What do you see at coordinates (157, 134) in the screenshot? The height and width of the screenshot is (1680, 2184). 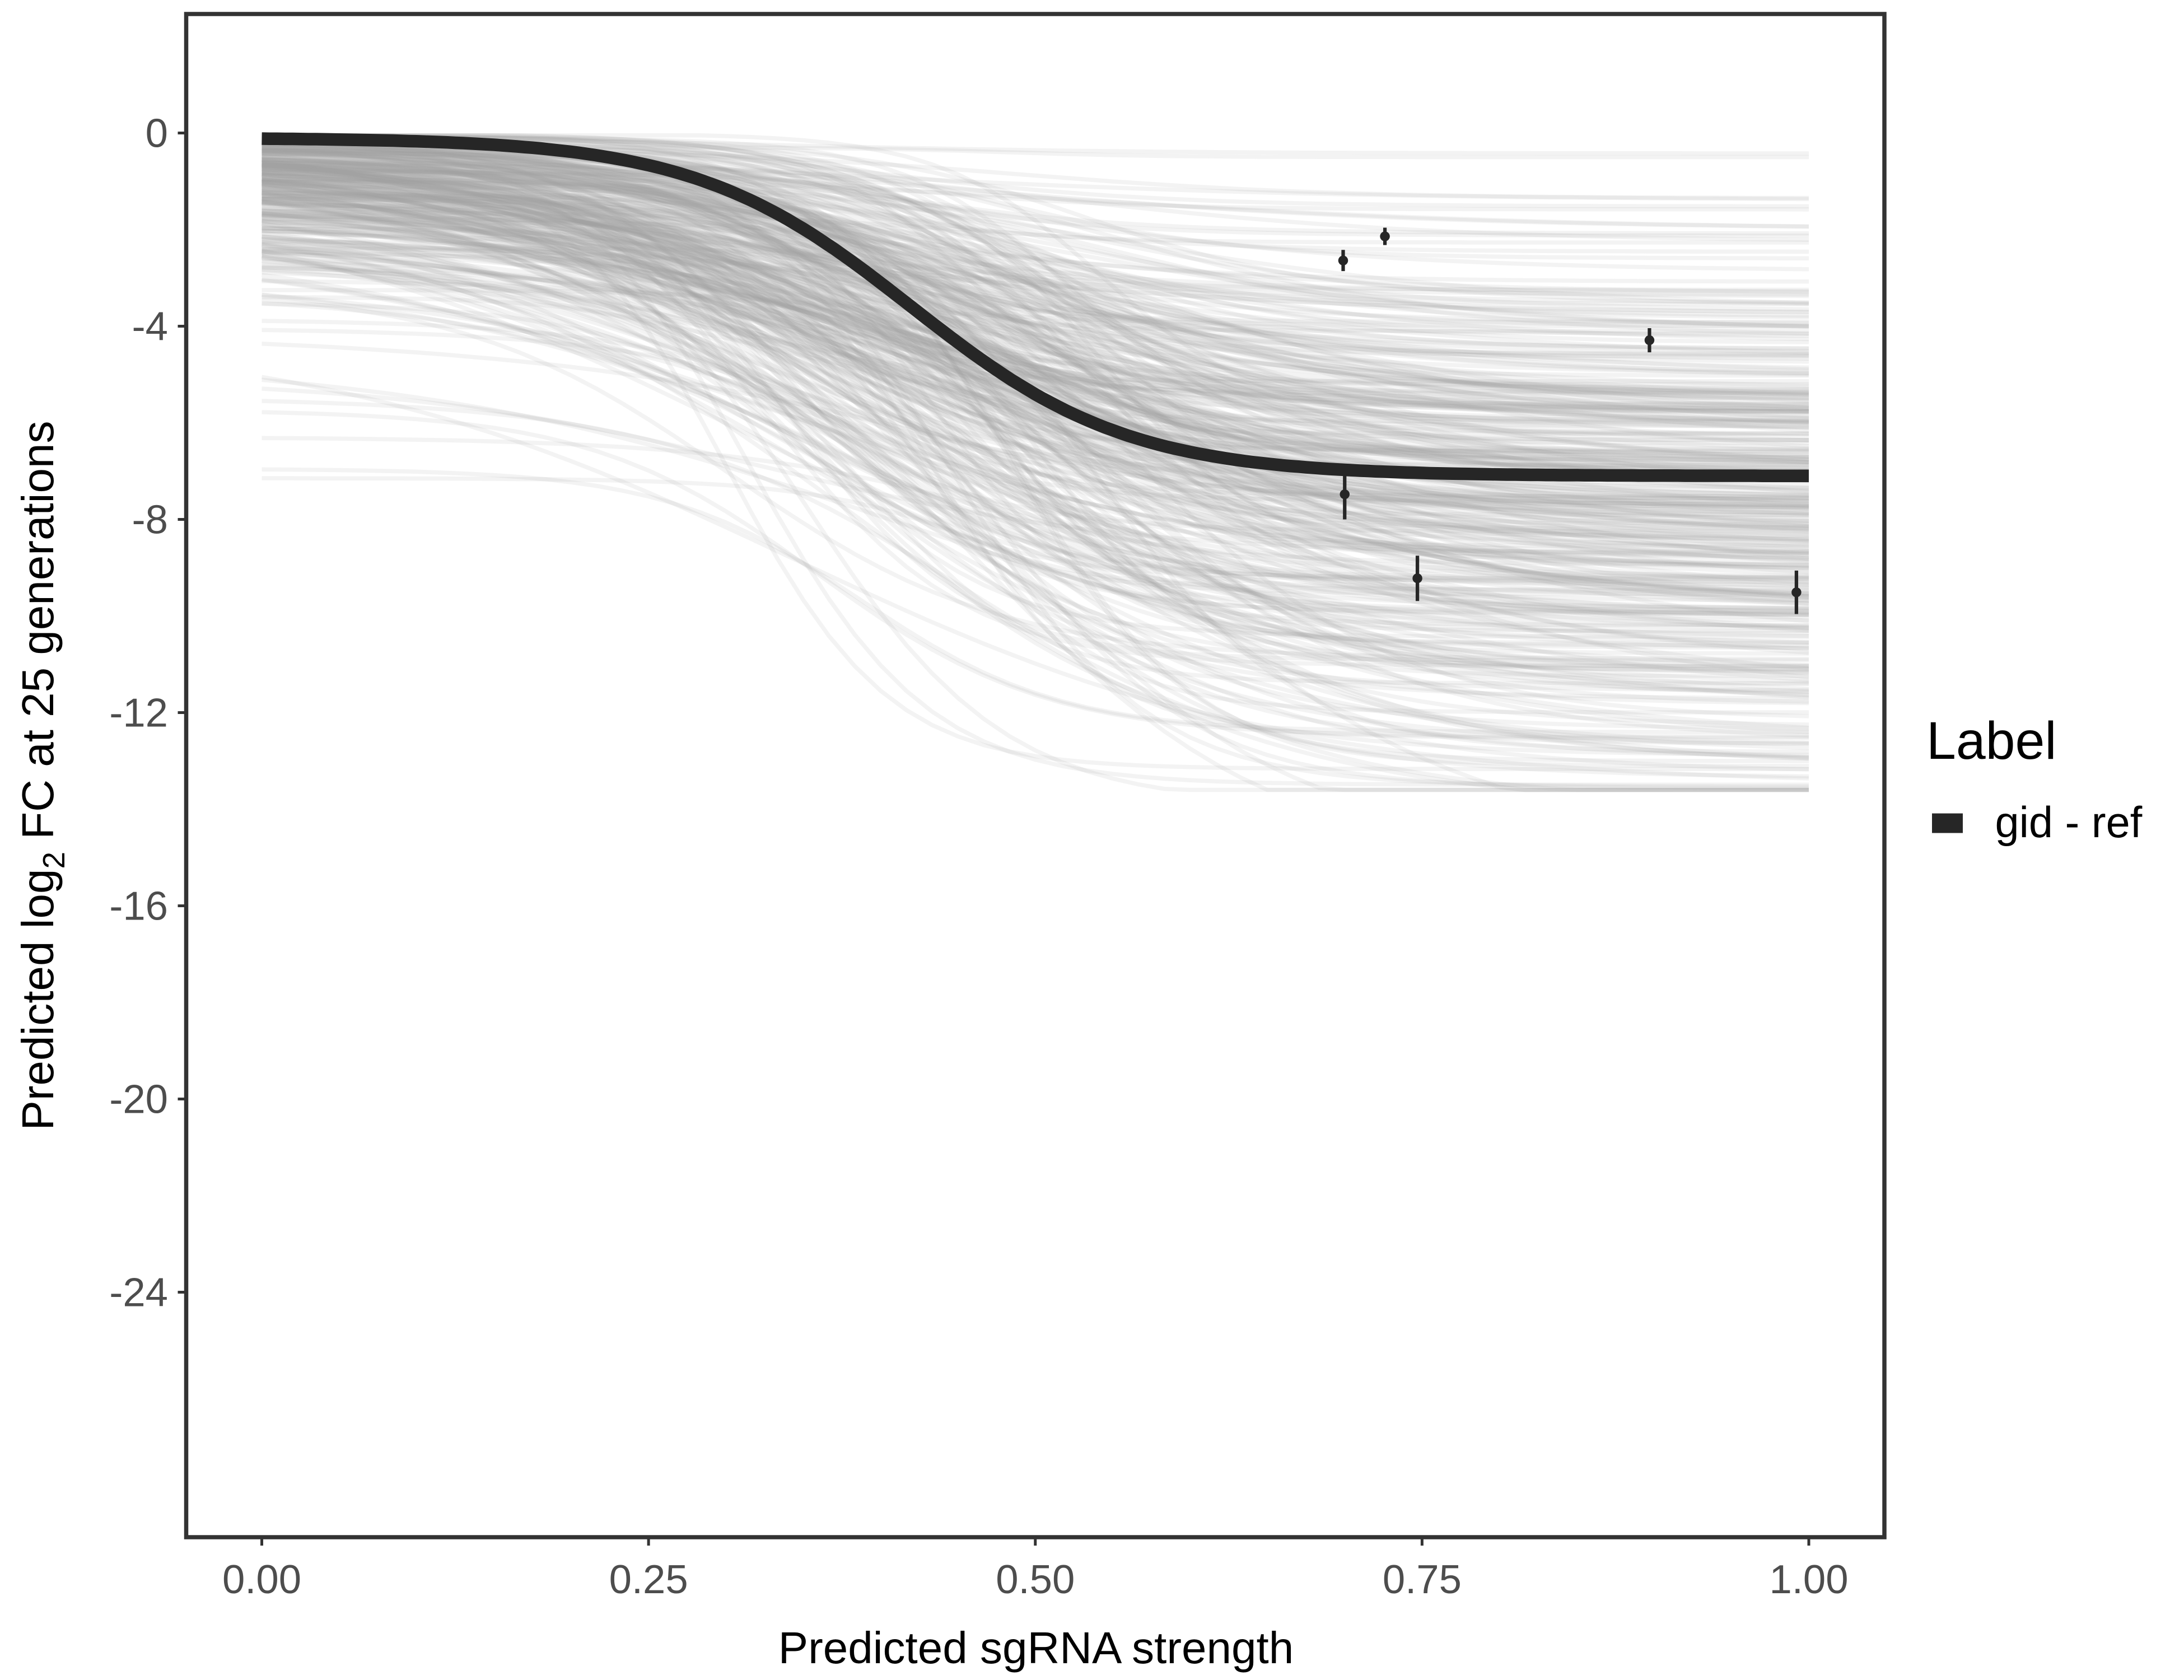 I see `y-tick-label: 0` at bounding box center [157, 134].